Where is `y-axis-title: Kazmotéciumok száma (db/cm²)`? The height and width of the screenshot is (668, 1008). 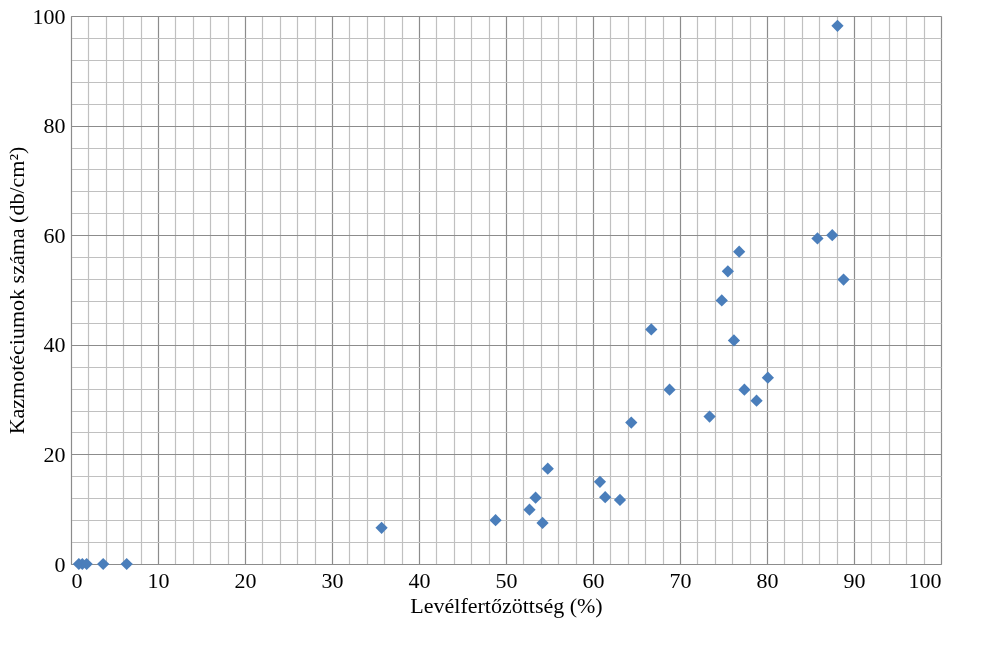 y-axis-title: Kazmotéciumok száma (db/cm²) is located at coordinates (16, 290).